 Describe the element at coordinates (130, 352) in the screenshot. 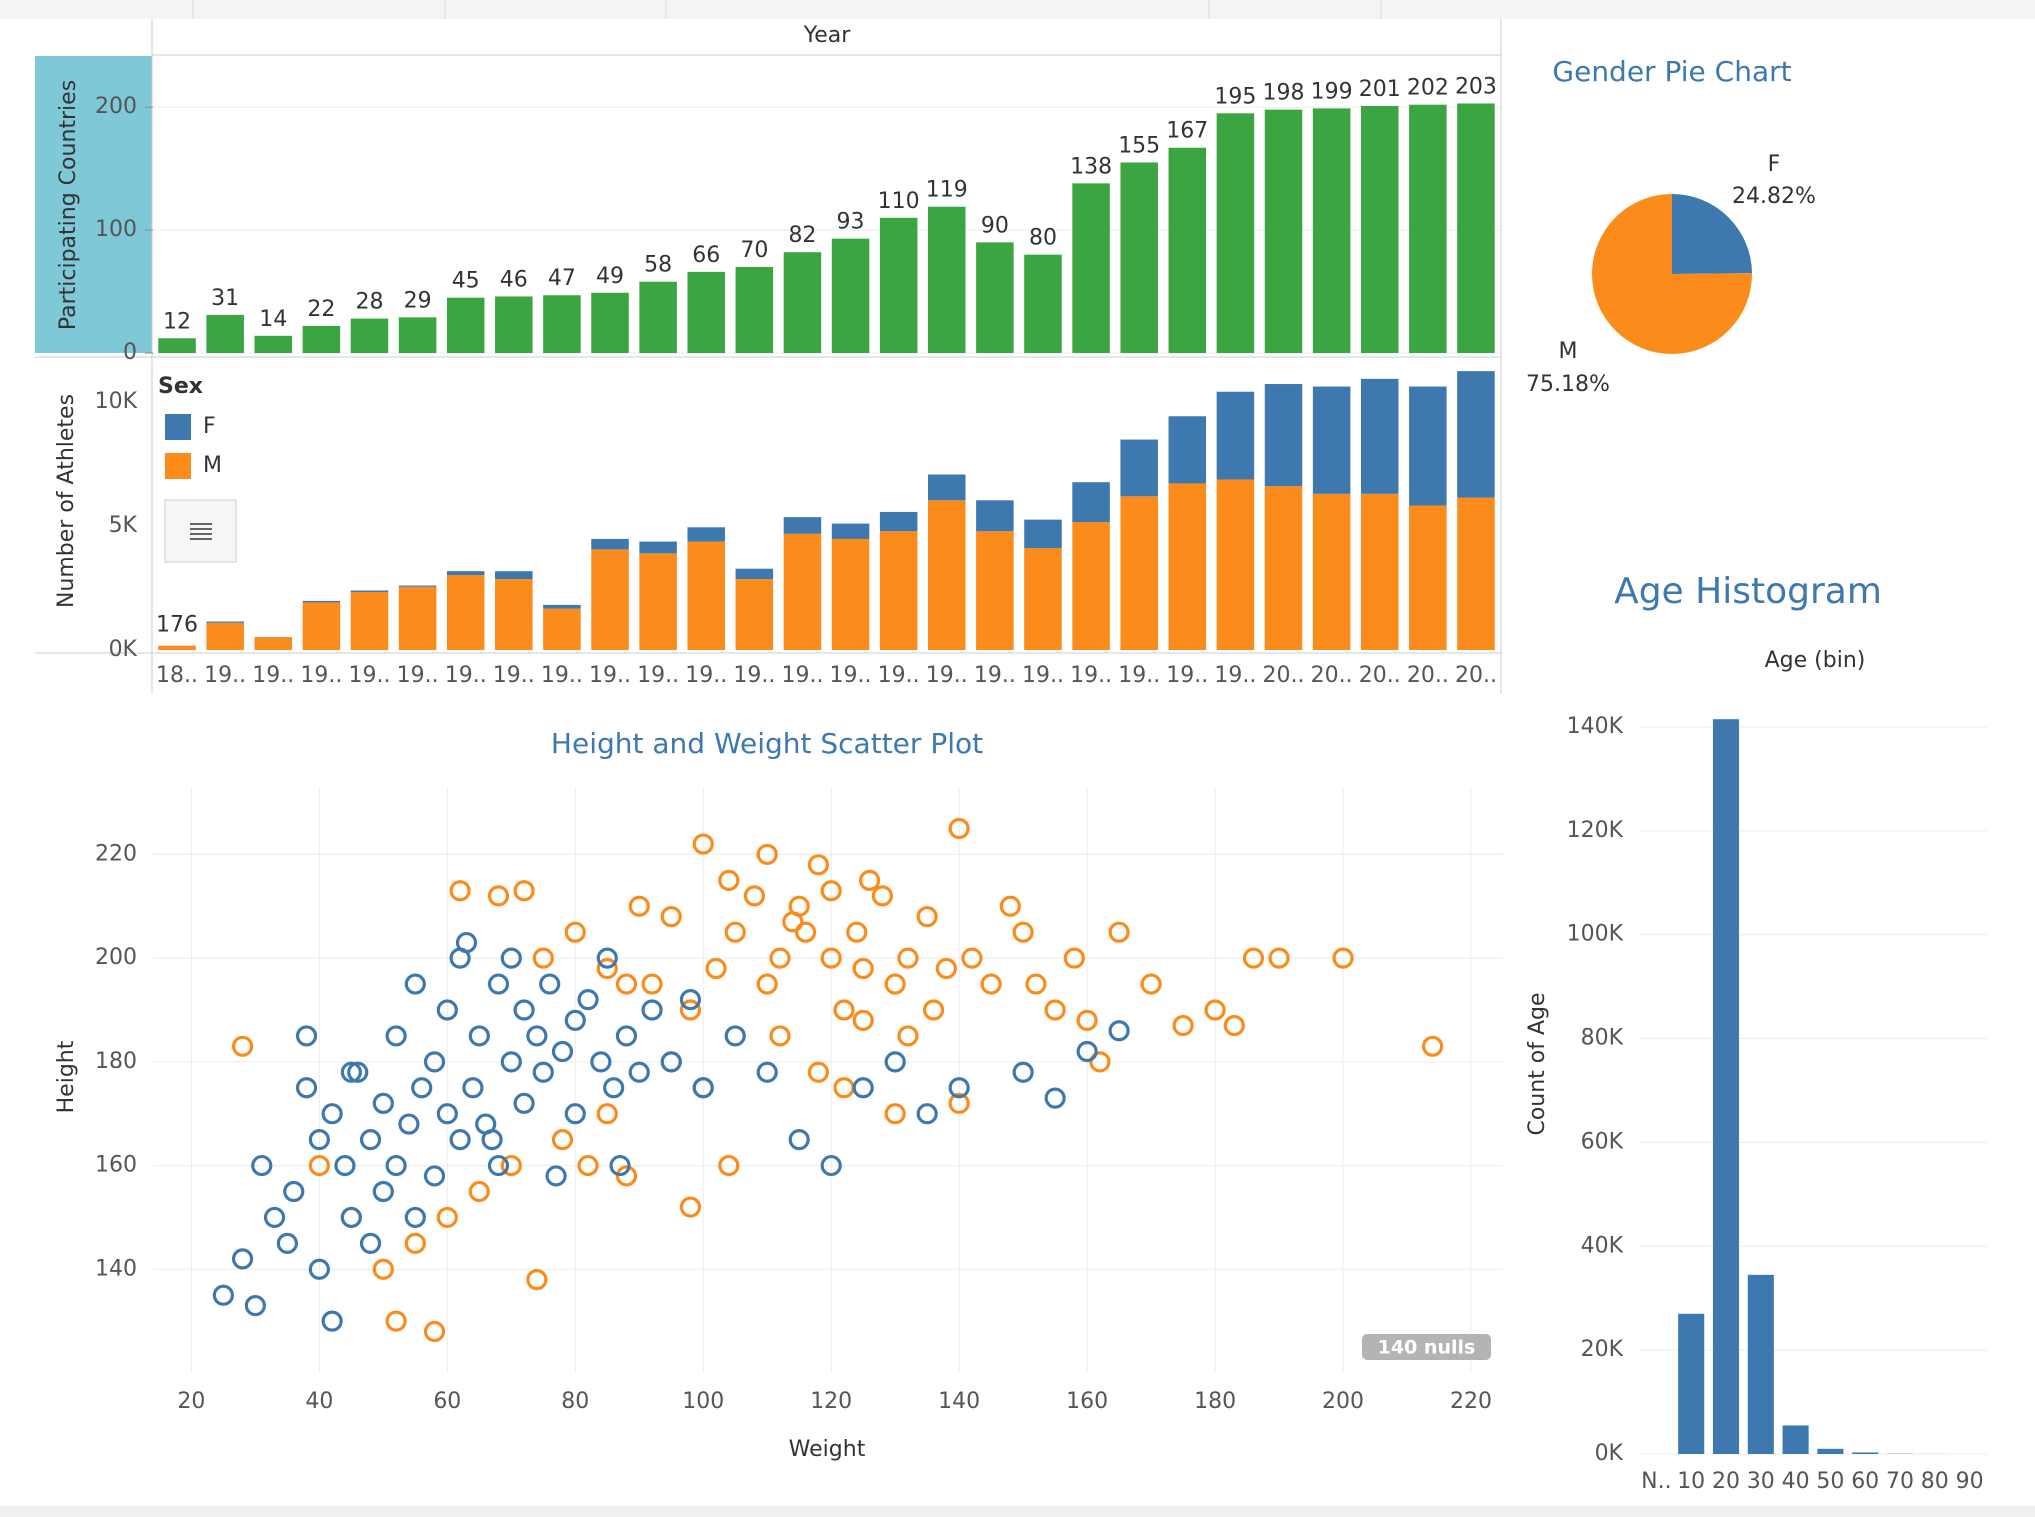

I see `y-tick-label: 0` at that location.